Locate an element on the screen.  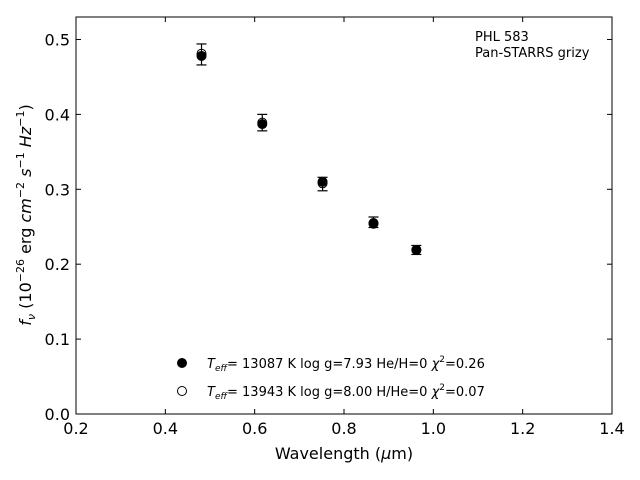
y-axis-label: fν (10−26 erg cm−2 s−1 Hz−1) is located at coordinates (26, 214).